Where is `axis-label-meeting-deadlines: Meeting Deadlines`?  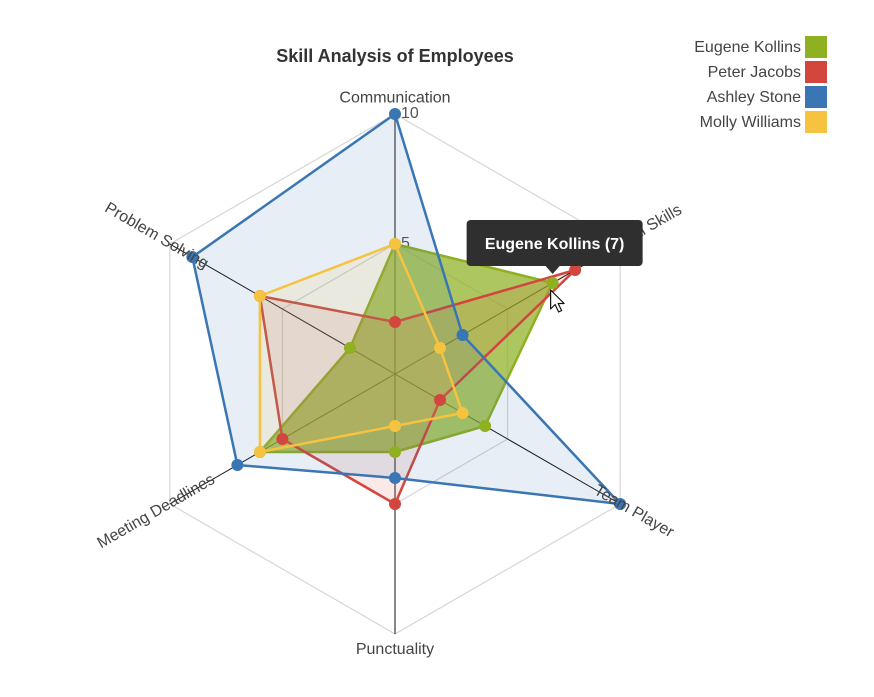
axis-label-meeting-deadlines: Meeting Deadlines is located at coordinates (156, 511).